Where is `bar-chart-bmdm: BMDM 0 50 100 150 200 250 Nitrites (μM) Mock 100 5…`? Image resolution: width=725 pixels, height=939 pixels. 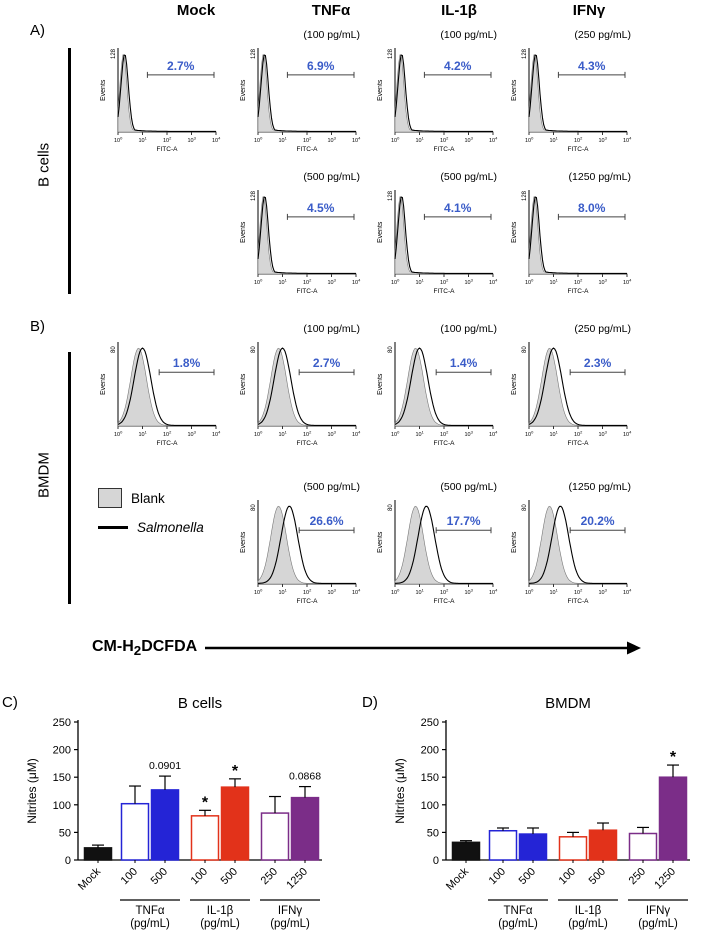 bar-chart-bmdm: BMDM 0 50 100 150 200 250 Nitrites (μM) Mock 100 5… is located at coordinates (541, 812).